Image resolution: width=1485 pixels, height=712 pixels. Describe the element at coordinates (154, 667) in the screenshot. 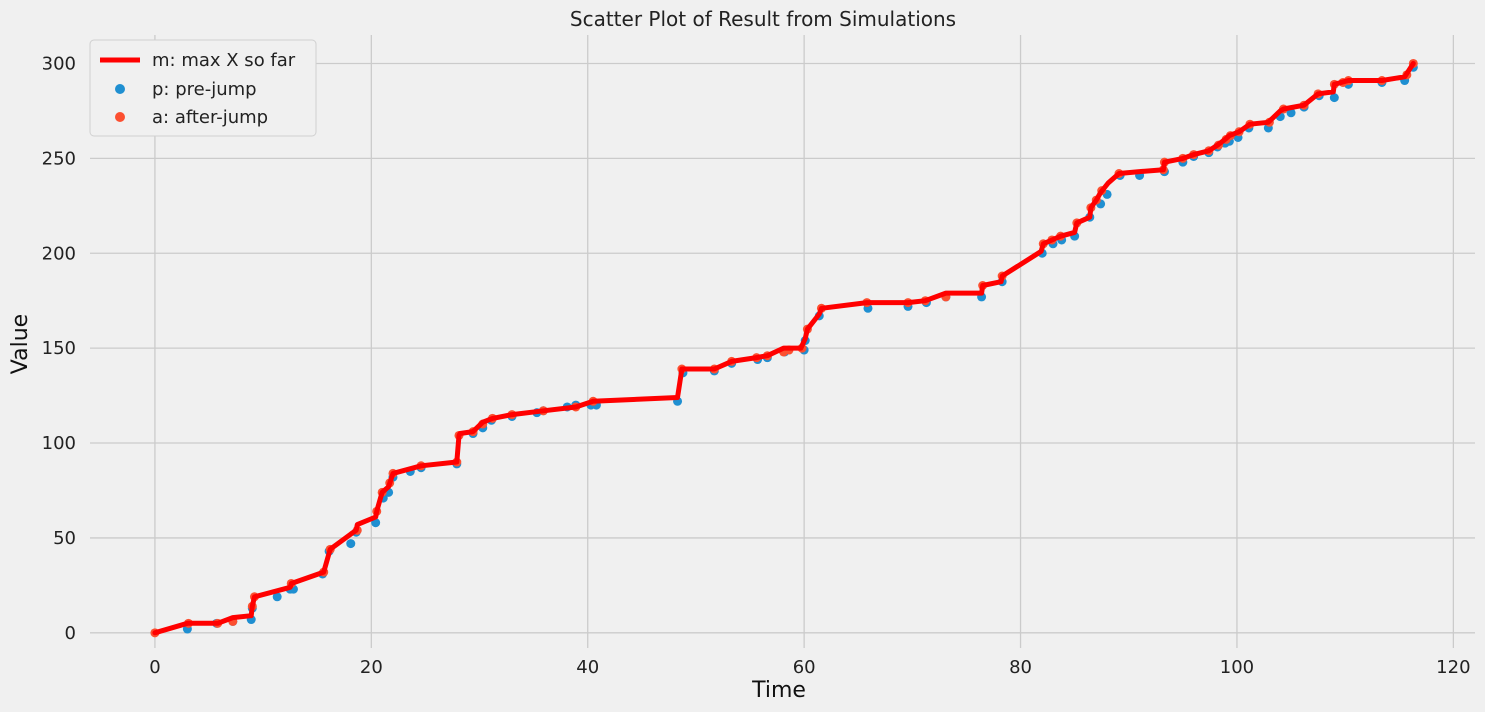

I see `x-tick-label: 0` at that location.